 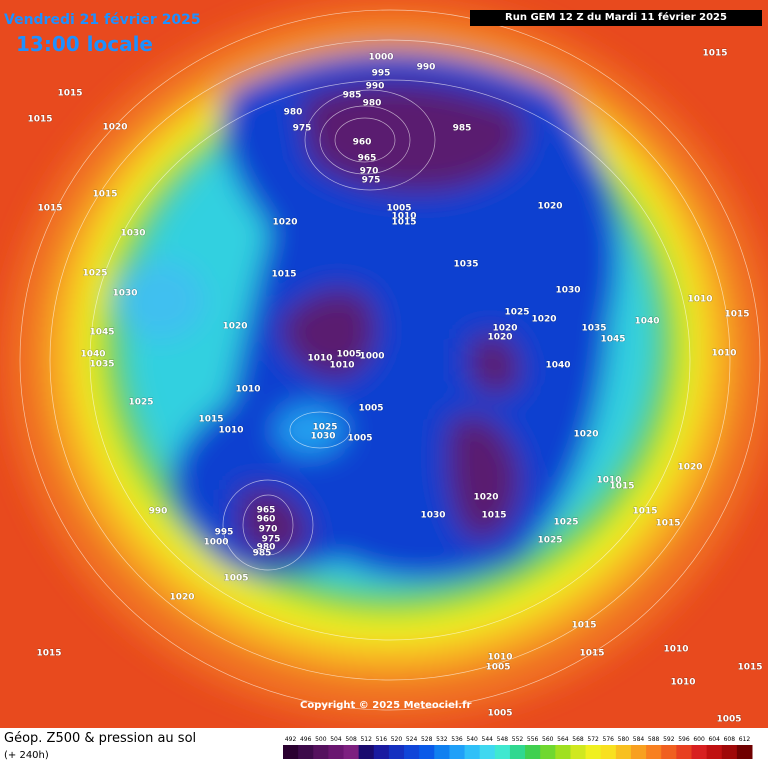 What do you see at coordinates (593, 739) in the screenshot?
I see `colorbar-tick-label: 572` at bounding box center [593, 739].